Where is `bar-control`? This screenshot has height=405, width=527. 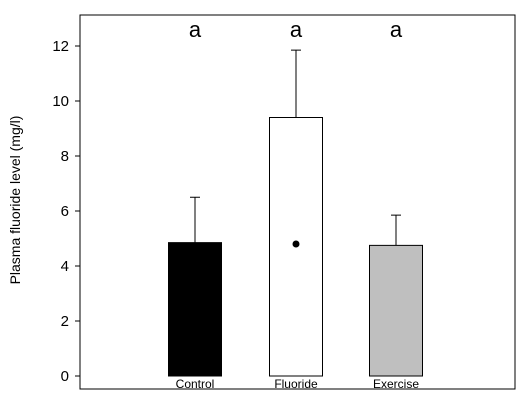
bar-control is located at coordinates (195, 309).